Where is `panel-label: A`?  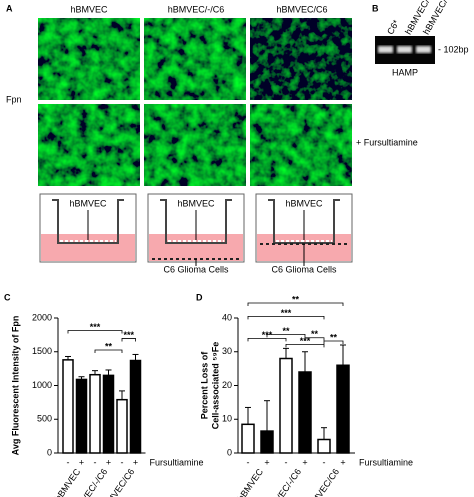 panel-label: A is located at coordinates (9, 8).